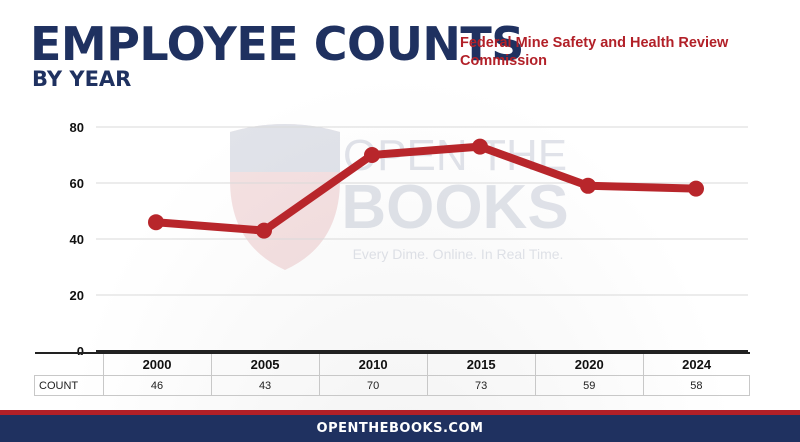 This screenshot has height=442, width=800. Describe the element at coordinates (400, 412) in the screenshot. I see `footer-stripe` at that location.